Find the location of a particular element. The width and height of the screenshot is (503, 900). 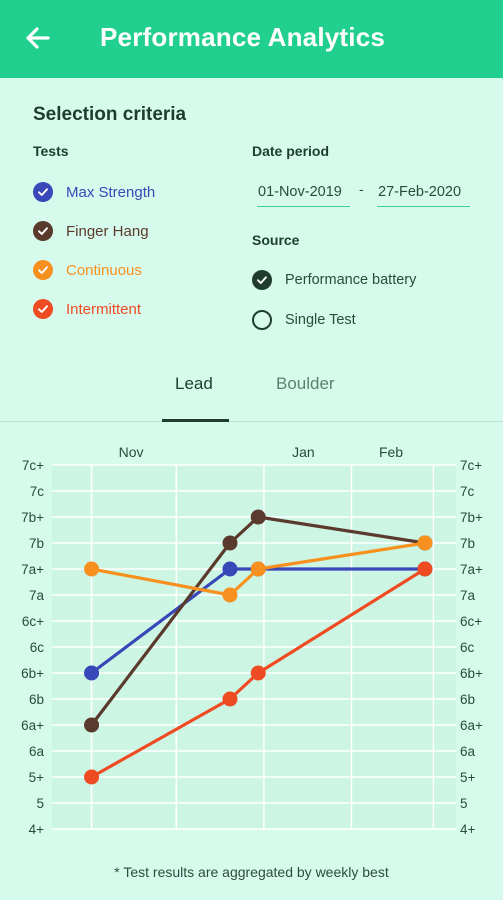

source-label: Source is located at coordinates (276, 240).